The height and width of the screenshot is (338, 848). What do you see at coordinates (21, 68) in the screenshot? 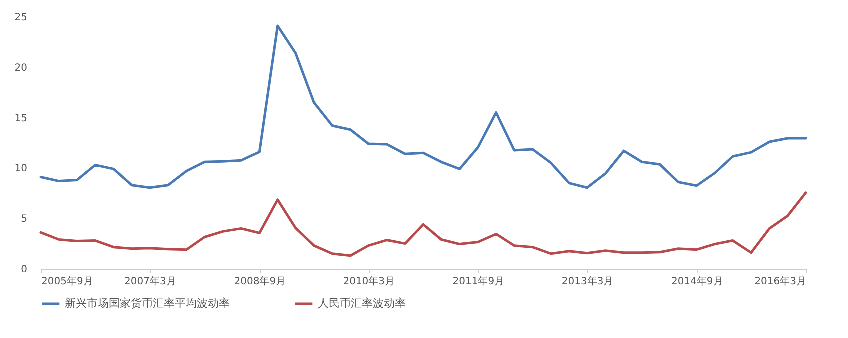
I see `y-tick-label: 20` at bounding box center [21, 68].